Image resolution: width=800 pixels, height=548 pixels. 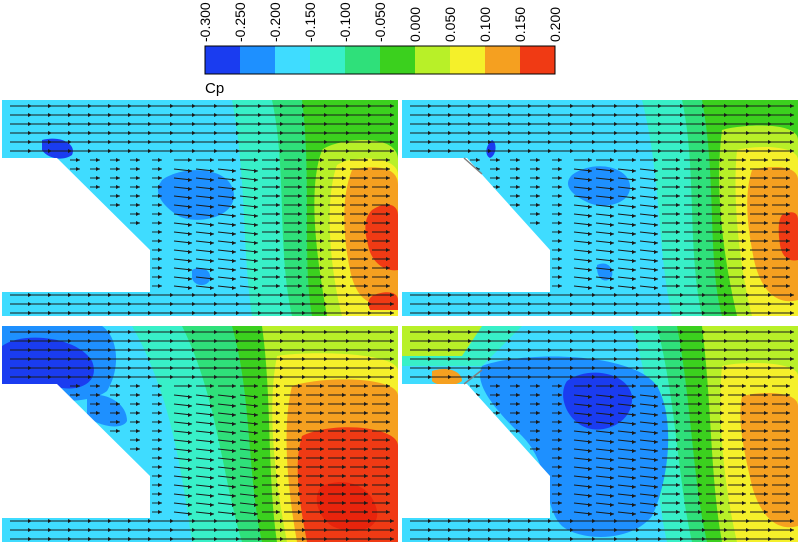 What do you see at coordinates (76, 451) in the screenshot?
I see `step-geometry` at bounding box center [76, 451].